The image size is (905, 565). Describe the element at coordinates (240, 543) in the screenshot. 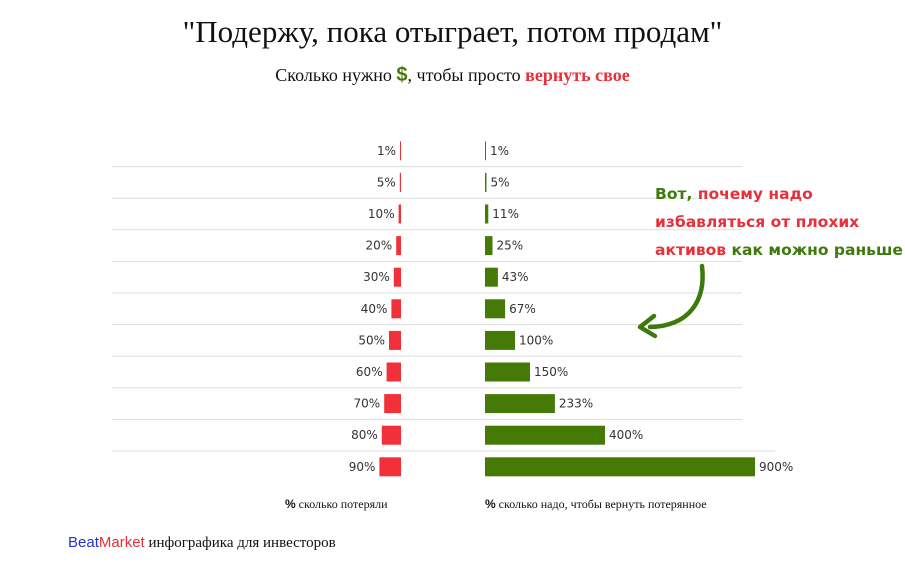

I see `brand-tagline: инфографика для инвесторов` at that location.